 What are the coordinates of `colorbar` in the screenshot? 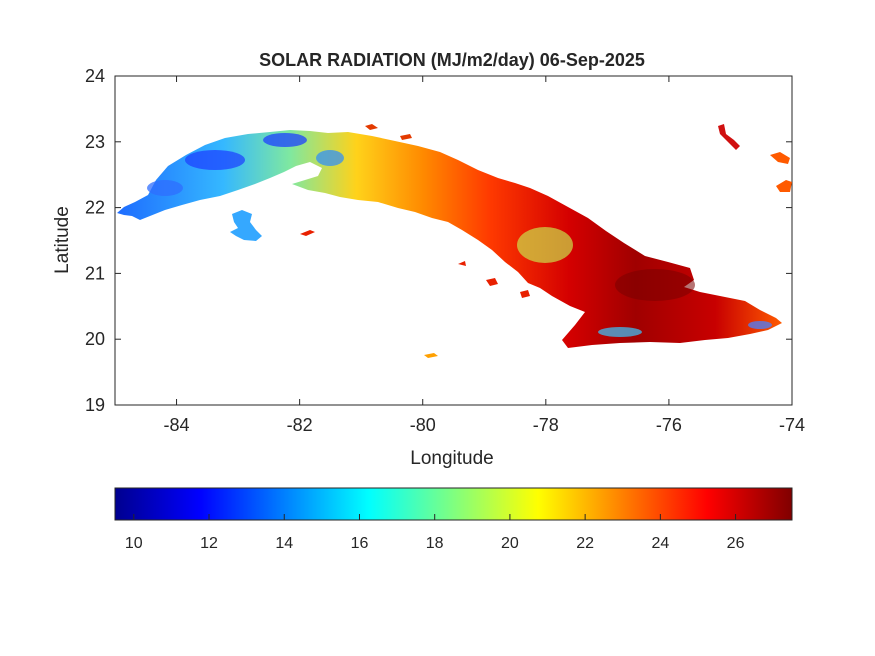 It's located at (453, 504).